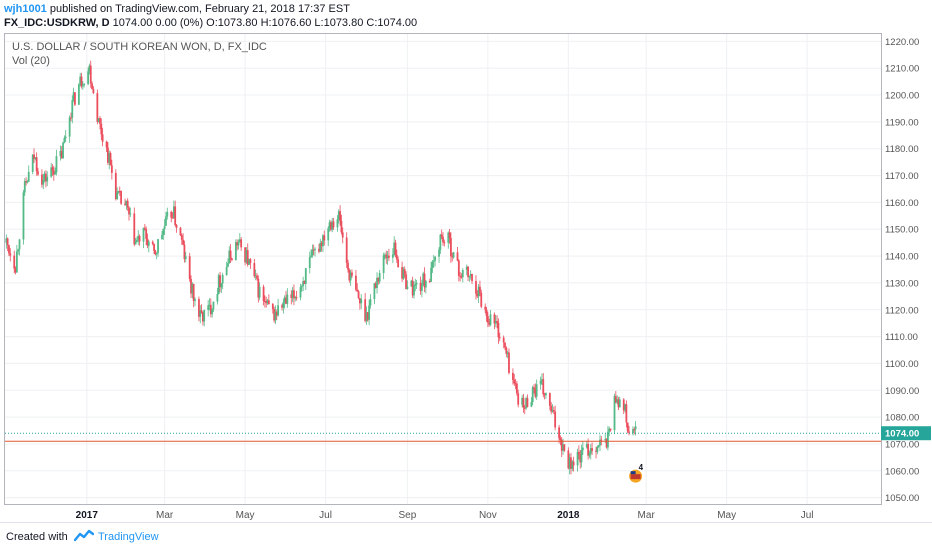  I want to click on x-tick-label: 2017, so click(87, 515).